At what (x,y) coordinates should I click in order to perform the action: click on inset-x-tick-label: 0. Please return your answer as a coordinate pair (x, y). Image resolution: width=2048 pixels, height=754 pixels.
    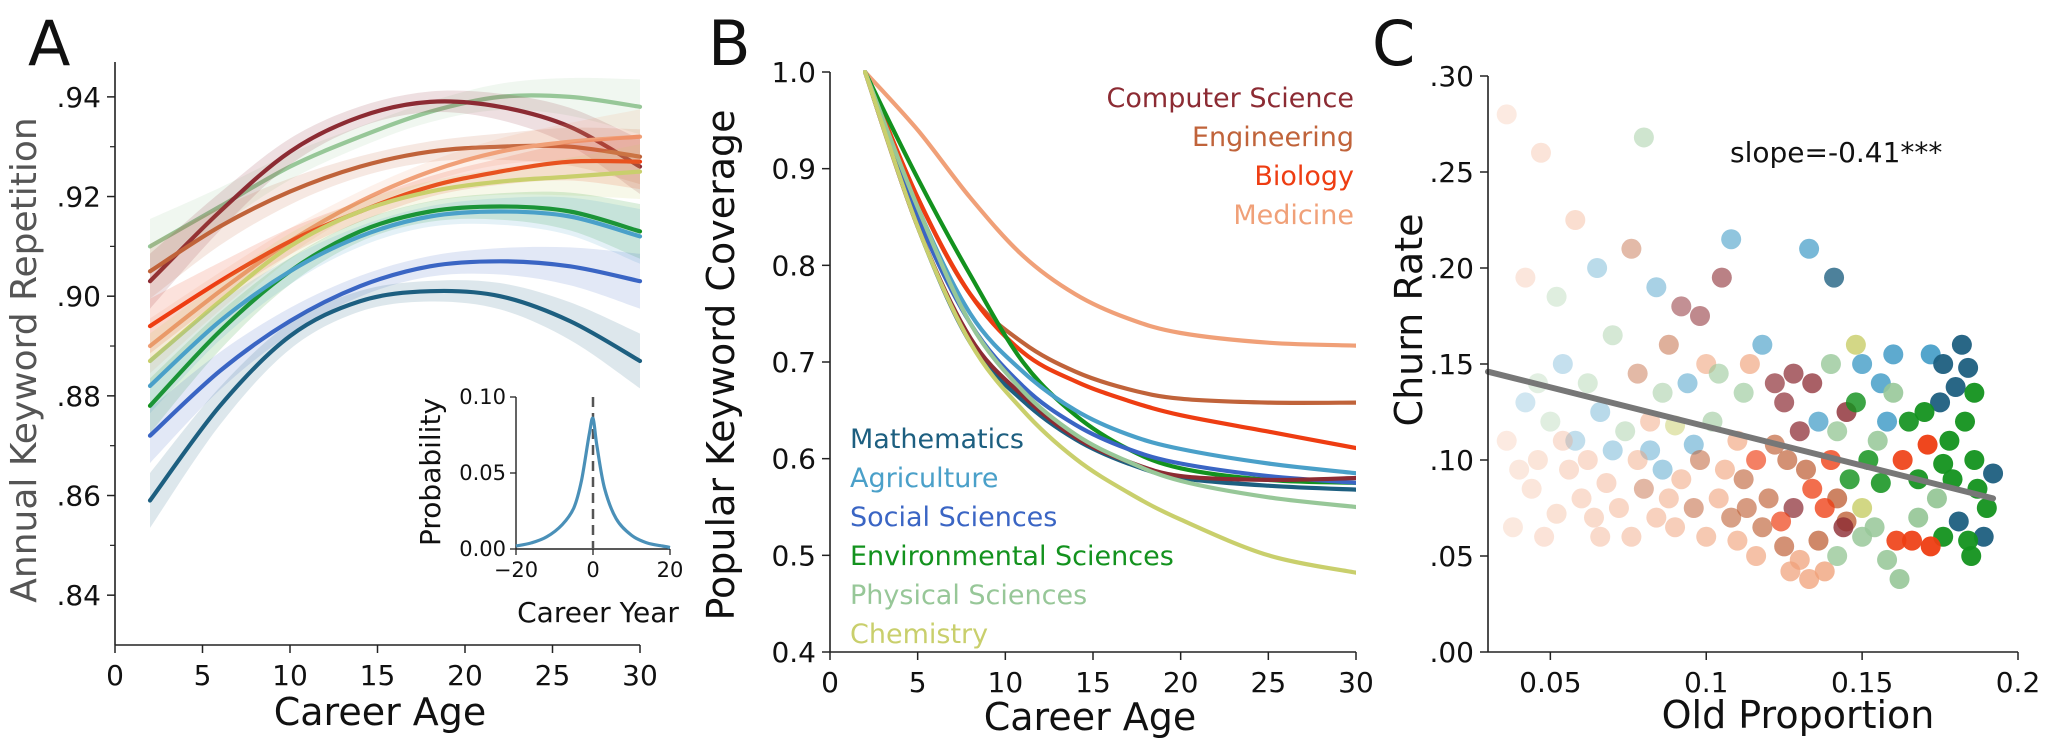
    Looking at the image, I should click on (592, 570).